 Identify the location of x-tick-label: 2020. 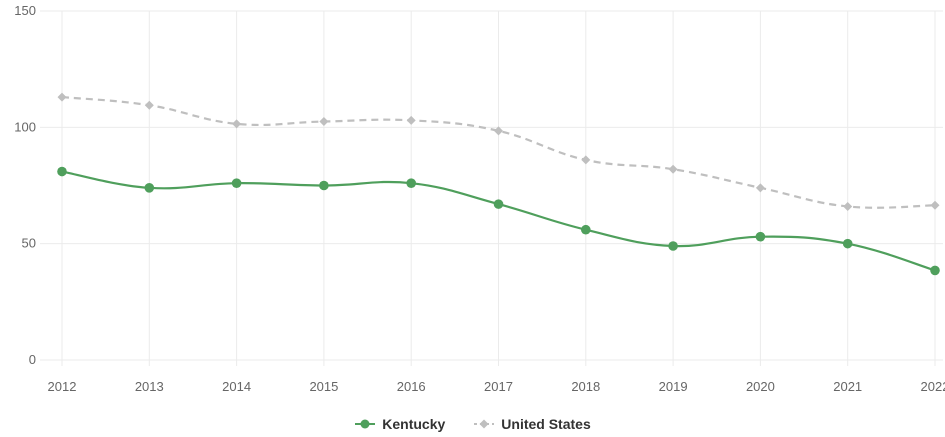
(760, 386).